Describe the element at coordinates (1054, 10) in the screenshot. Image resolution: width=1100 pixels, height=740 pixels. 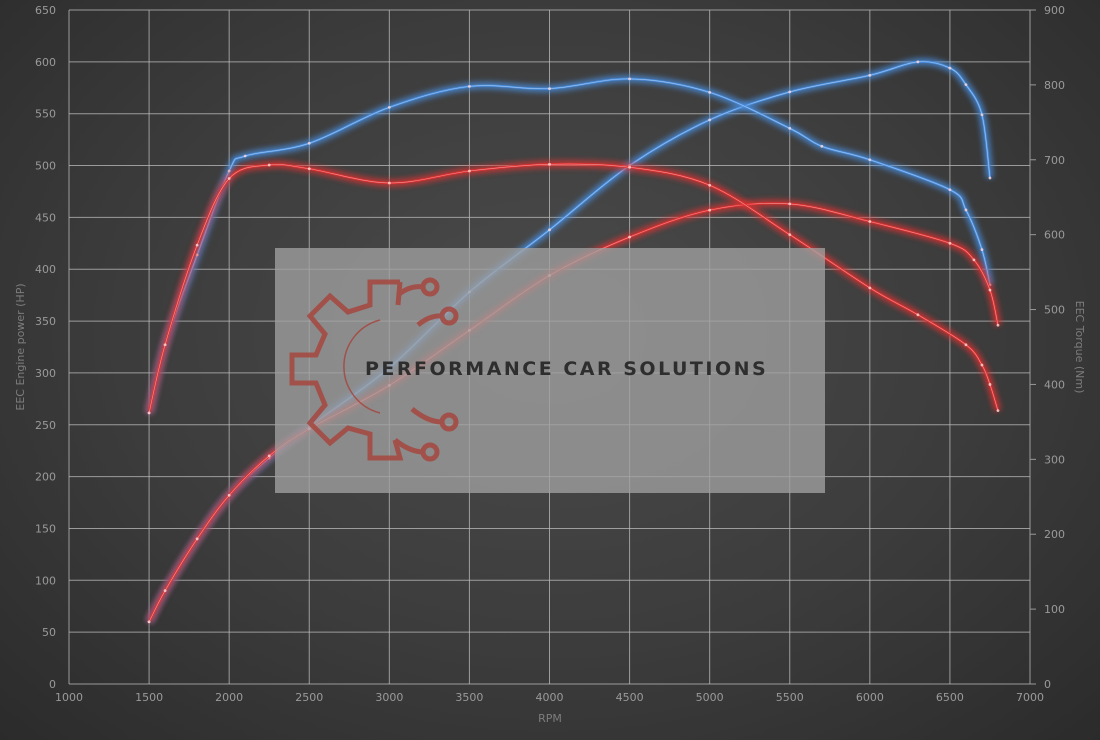
I see `y2-tick-label: 900` at that location.